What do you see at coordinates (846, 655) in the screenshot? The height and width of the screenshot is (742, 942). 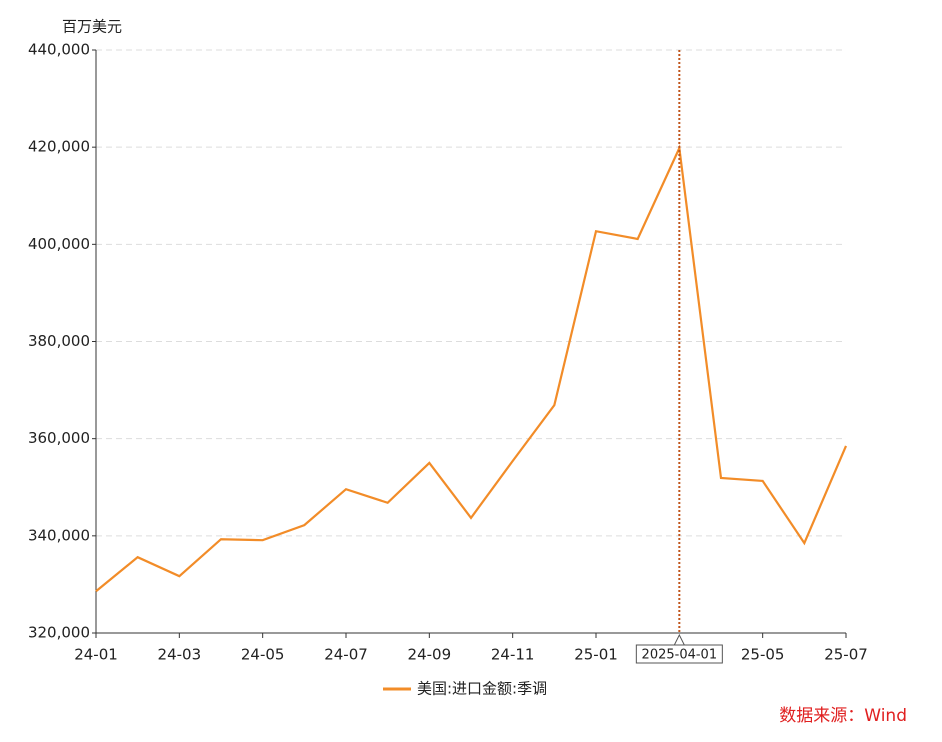 I see `x-tick-label: 25-07` at bounding box center [846, 655].